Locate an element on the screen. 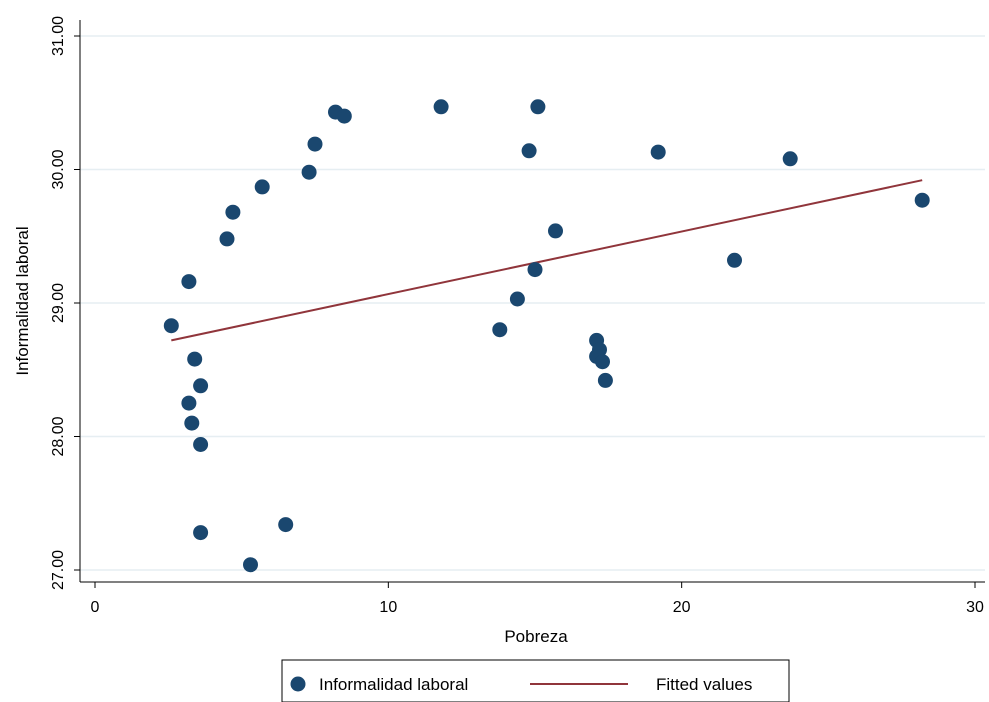  x-axis-title: Pobreza is located at coordinates (536, 636).